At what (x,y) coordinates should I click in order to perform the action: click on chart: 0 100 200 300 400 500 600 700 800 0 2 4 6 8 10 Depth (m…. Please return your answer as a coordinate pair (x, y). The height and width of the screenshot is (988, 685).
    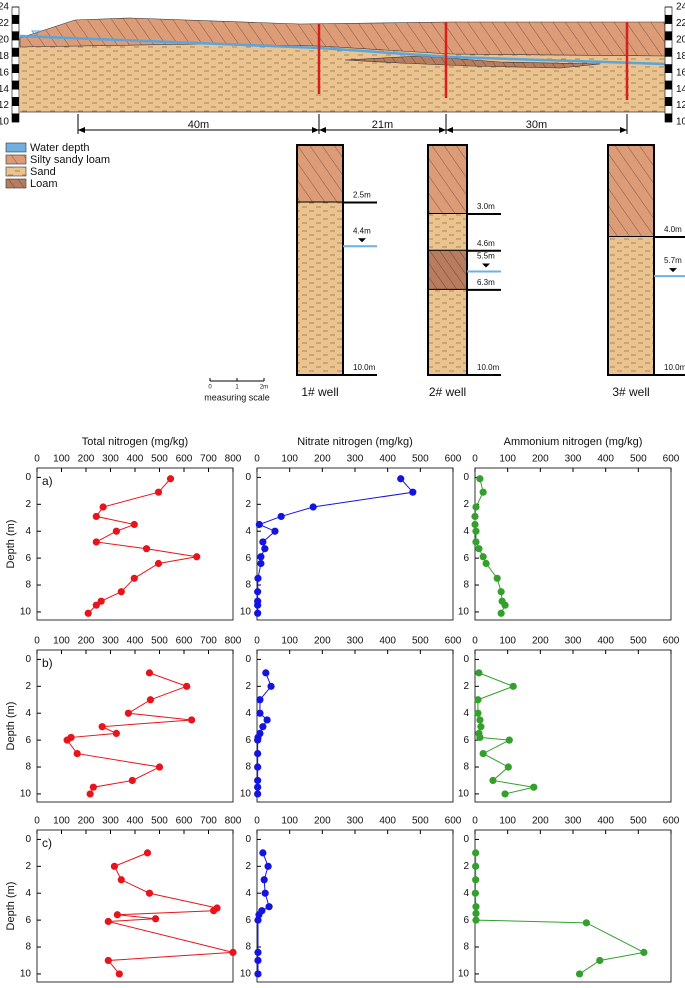
    Looking at the image, I should click on (123, 719).